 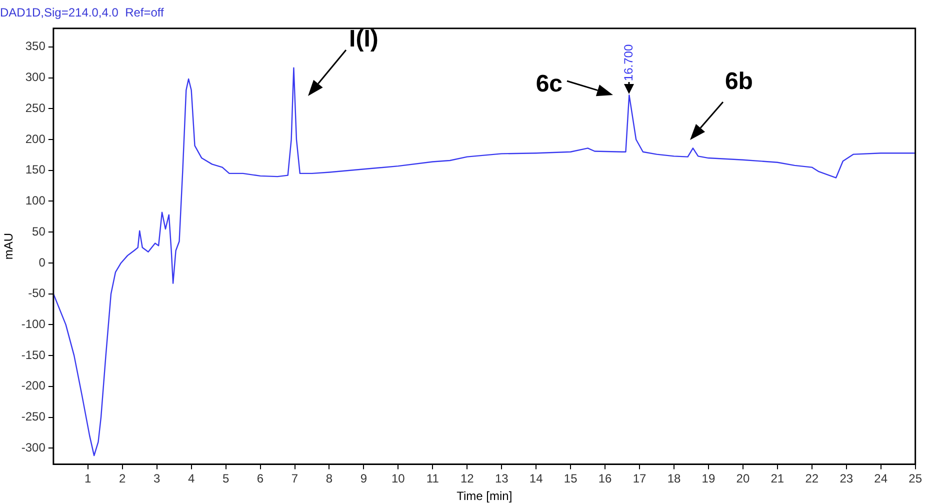 I want to click on annotation: 6b, so click(x=738, y=81).